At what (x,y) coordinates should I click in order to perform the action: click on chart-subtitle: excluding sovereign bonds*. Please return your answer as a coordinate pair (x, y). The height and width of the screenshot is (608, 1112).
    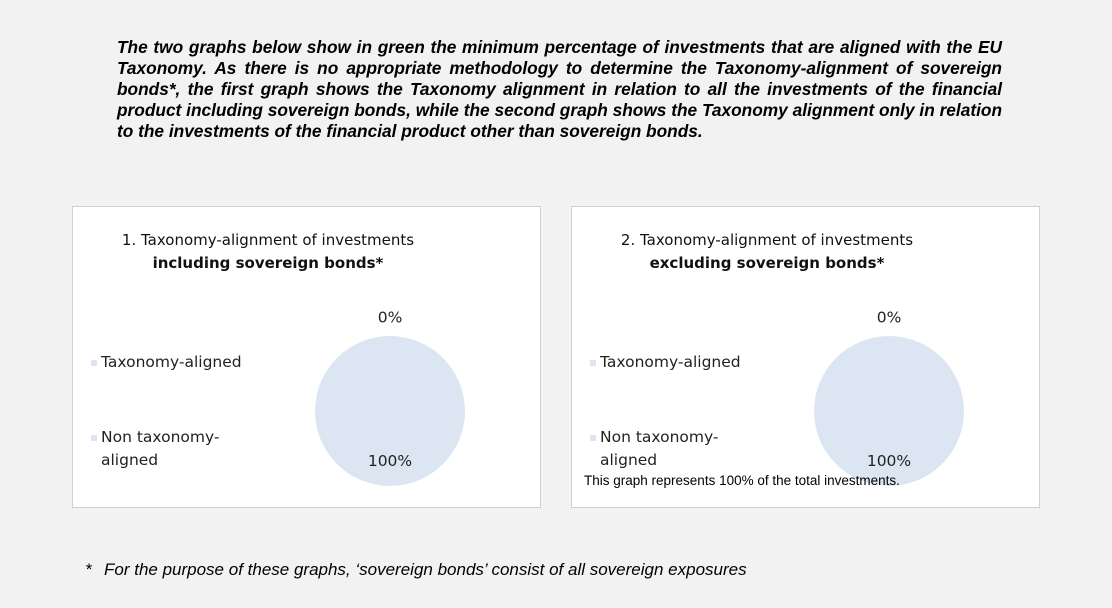
    Looking at the image, I should click on (767, 263).